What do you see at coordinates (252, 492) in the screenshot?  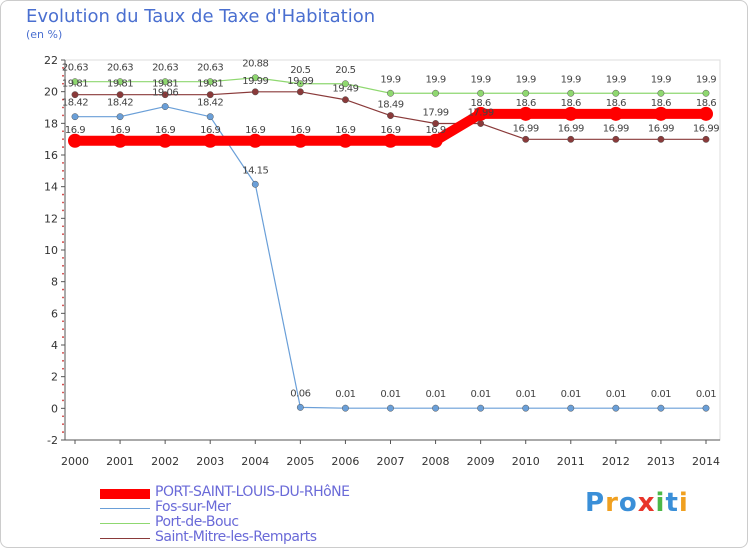 I see `legend-label-port-saint-louis: PORT-SAINT-LOUIS-DU-RHôNE` at bounding box center [252, 492].